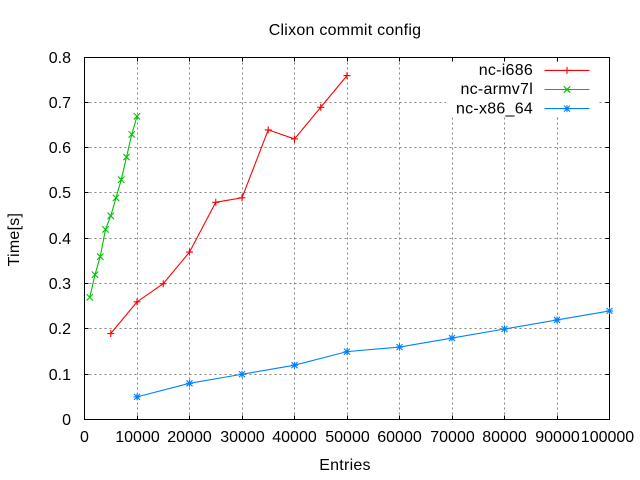 The image size is (640, 480). What do you see at coordinates (452, 437) in the screenshot?
I see `svg-text: 70000` at bounding box center [452, 437].